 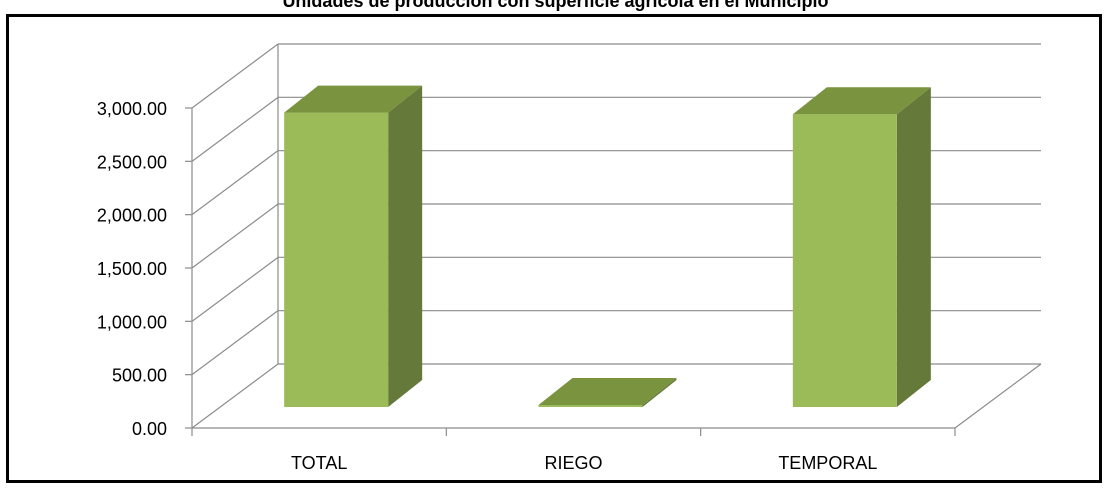 What do you see at coordinates (139, 376) in the screenshot?
I see `y-tick-label: 500.00` at bounding box center [139, 376].